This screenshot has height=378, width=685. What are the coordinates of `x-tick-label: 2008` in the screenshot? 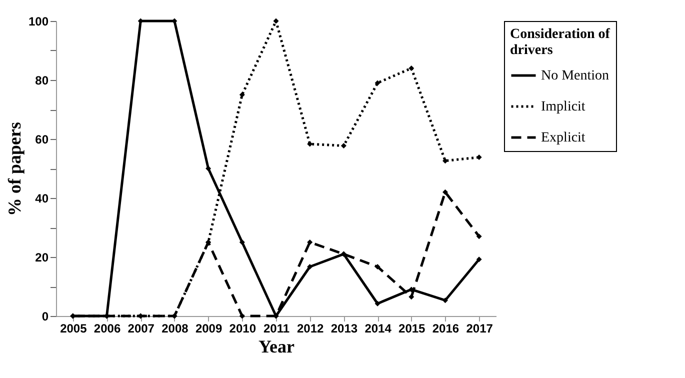 It's located at (175, 329).